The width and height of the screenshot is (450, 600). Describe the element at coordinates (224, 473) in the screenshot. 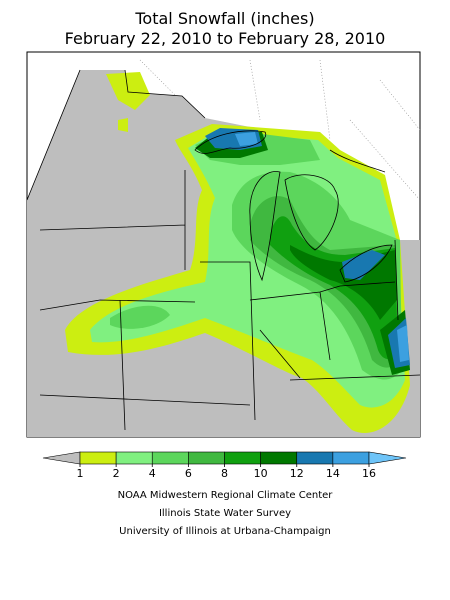

I see `legend-tick-label: 8` at that location.